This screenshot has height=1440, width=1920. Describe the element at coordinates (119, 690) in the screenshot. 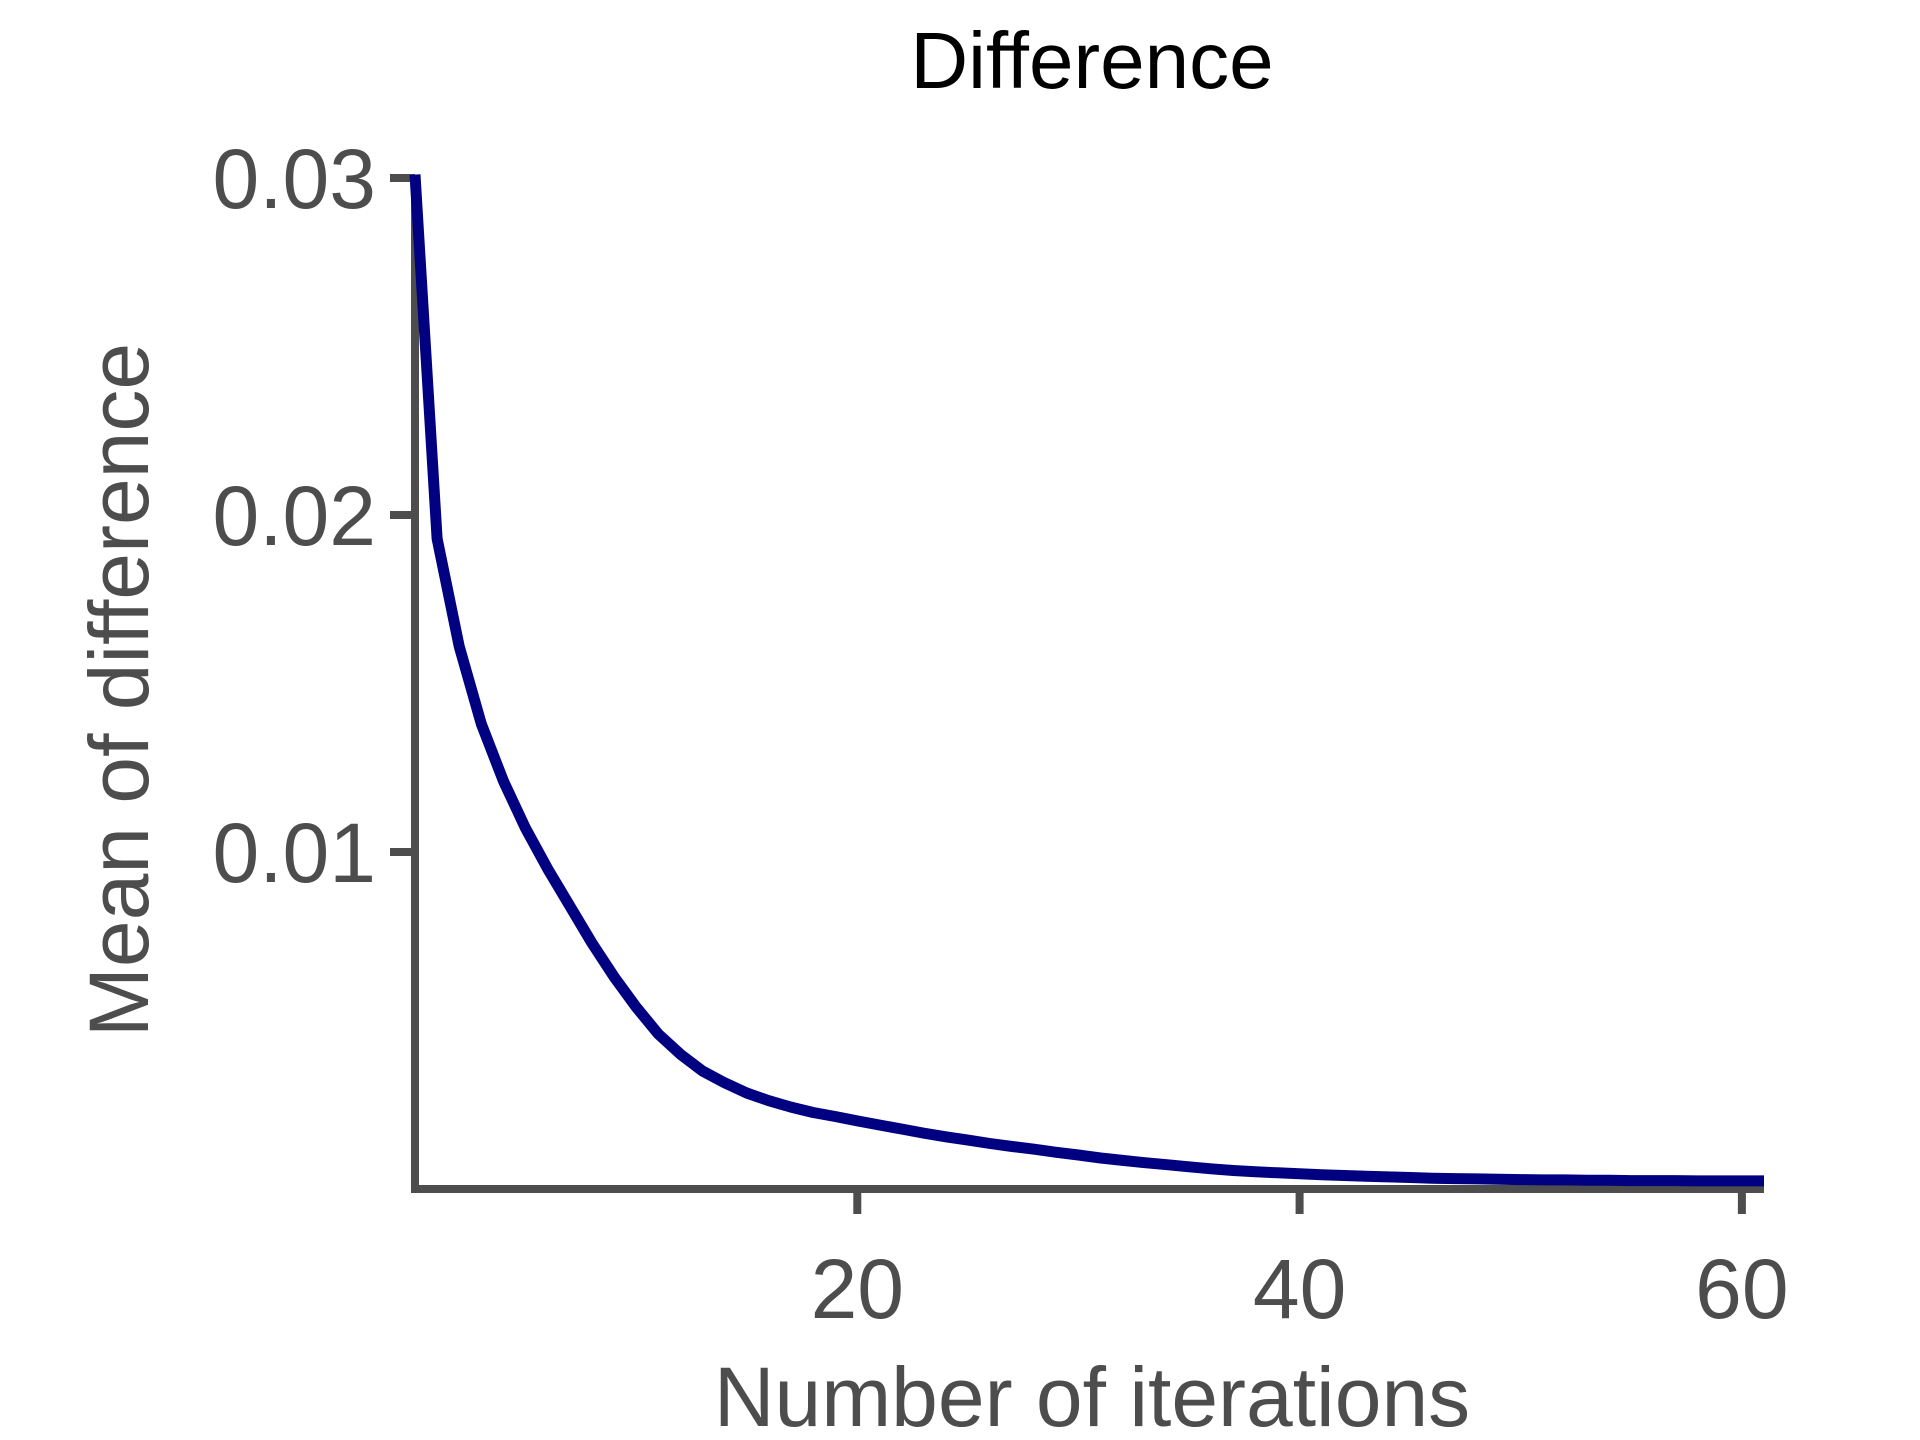

I see `y-axis-label: Mean of difference` at that location.